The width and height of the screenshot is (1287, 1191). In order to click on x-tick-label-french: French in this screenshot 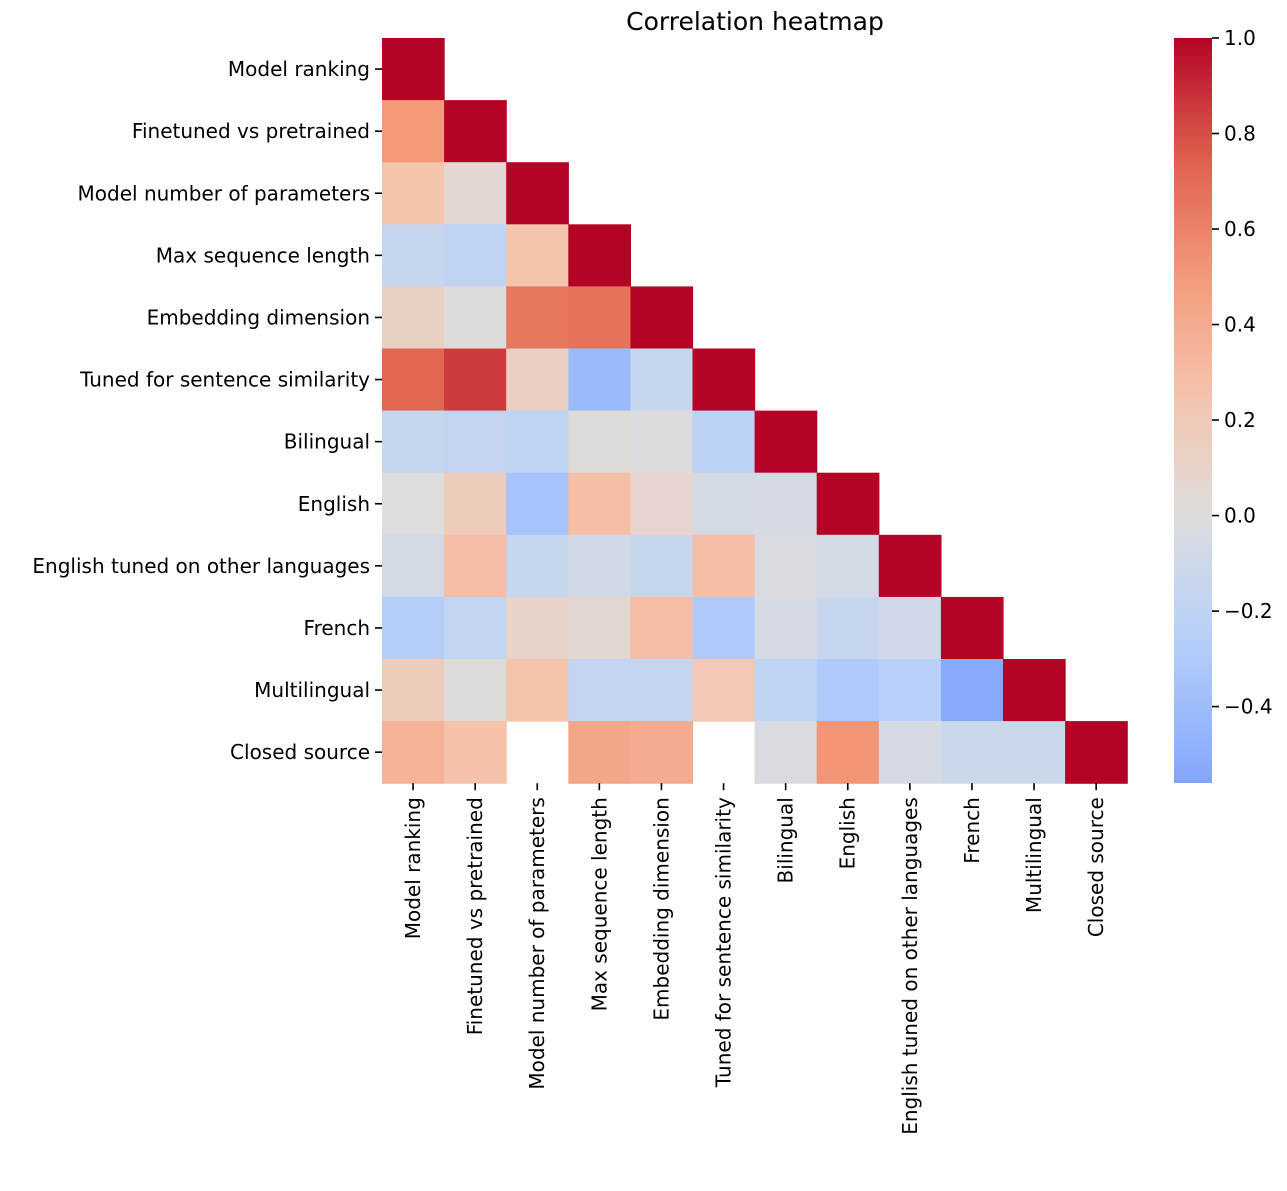, I will do `click(972, 830)`.